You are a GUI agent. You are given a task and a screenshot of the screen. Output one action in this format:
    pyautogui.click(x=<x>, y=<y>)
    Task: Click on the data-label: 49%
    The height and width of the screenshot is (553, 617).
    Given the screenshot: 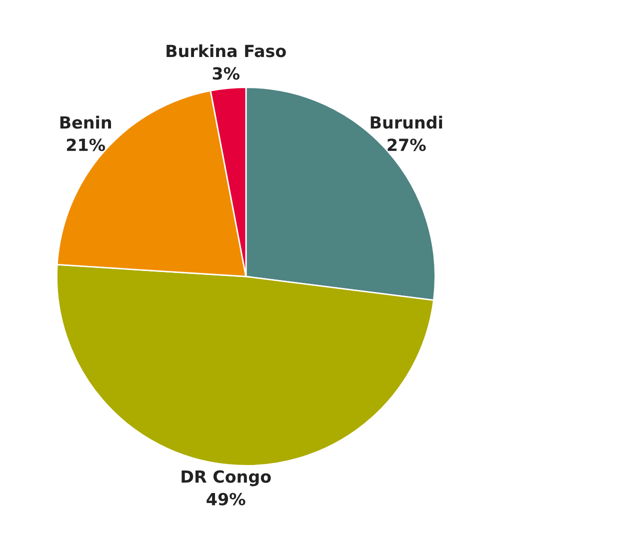 What is the action you would take?
    pyautogui.click(x=226, y=499)
    